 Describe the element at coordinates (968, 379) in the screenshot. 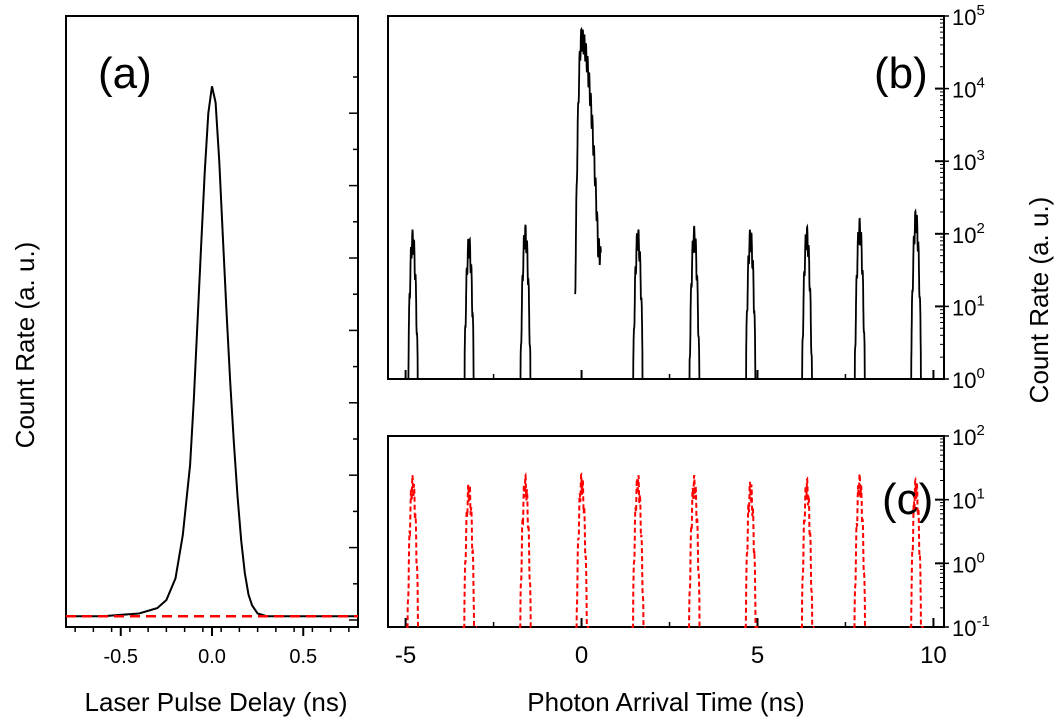

I see `panel-b-y-tick-label: 10⁰` at that location.